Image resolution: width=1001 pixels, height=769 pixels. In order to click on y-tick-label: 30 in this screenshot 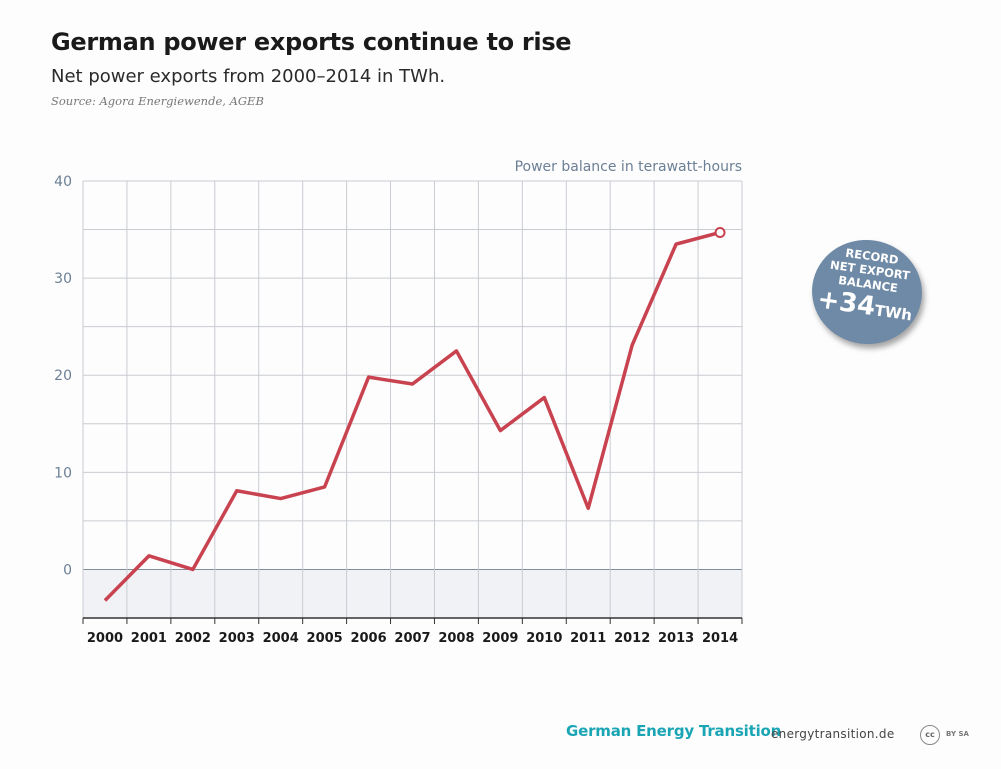, I will do `click(63, 279)`.